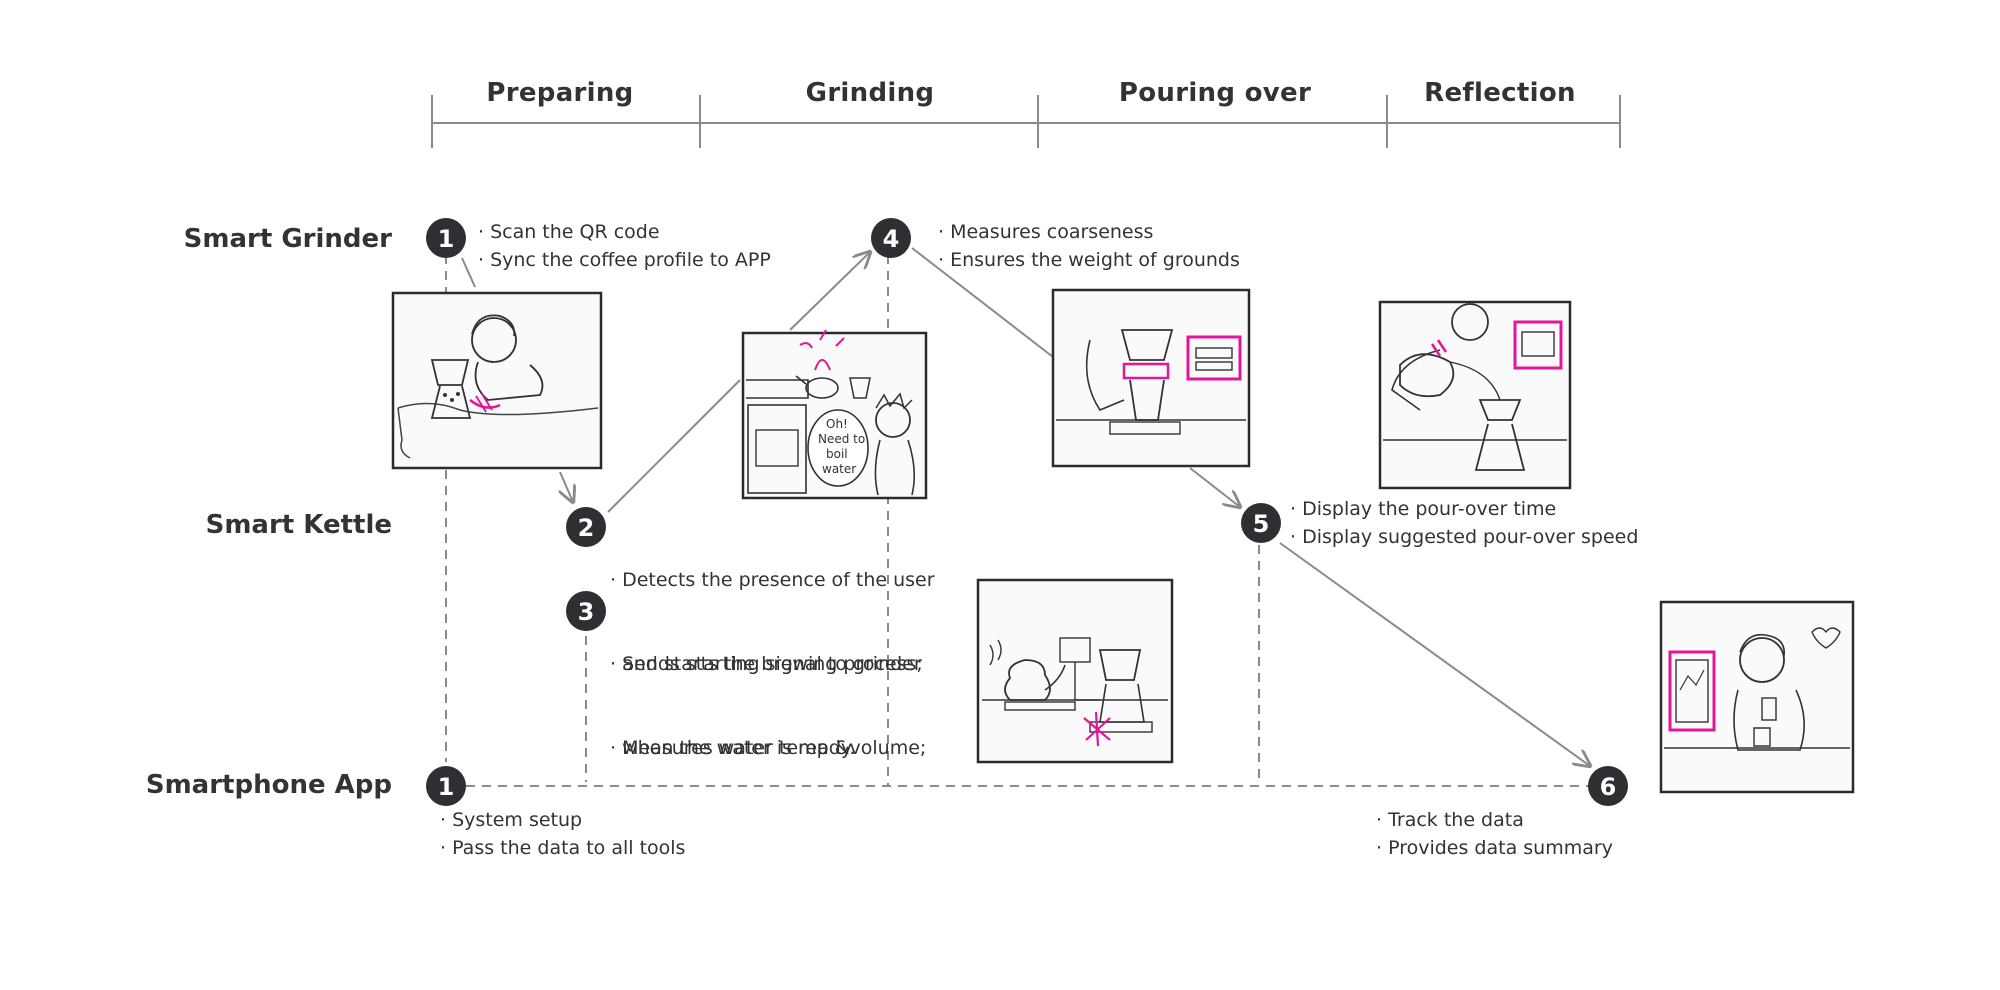 The image size is (2000, 990). I want to click on note-line: · Measures coarseness, so click(1046, 232).